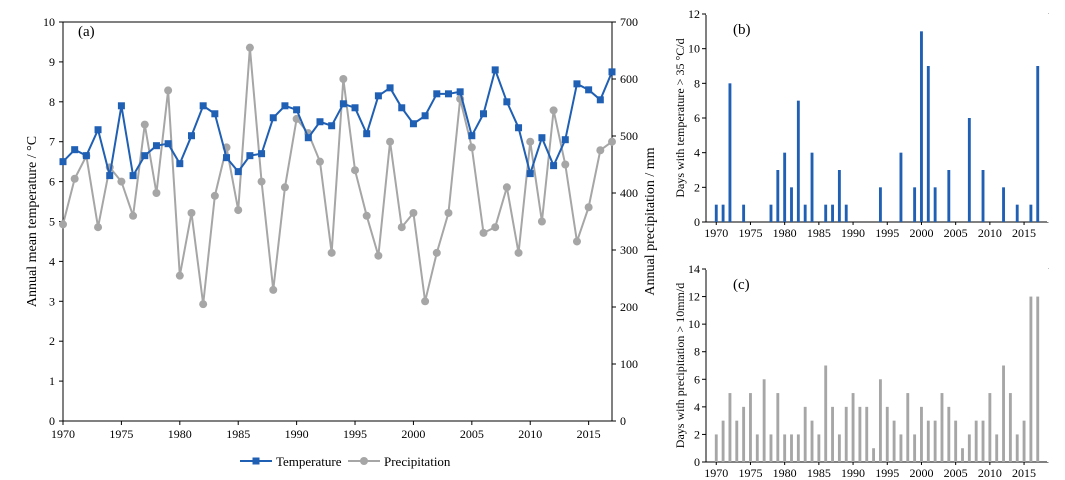  Describe the element at coordinates (697, 379) in the screenshot. I see `panel-c-ytick-label: 6` at that location.